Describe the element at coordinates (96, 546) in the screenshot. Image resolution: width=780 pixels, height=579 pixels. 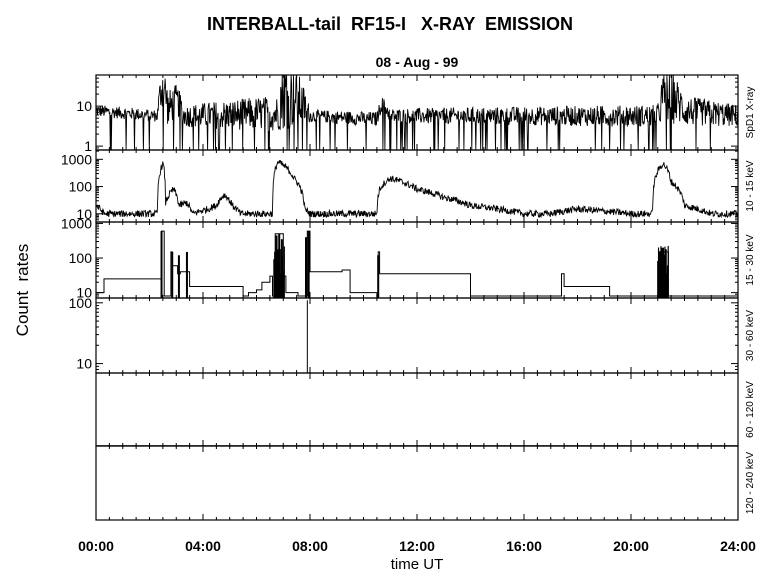
I see `x-tick-label: 00:00` at that location.